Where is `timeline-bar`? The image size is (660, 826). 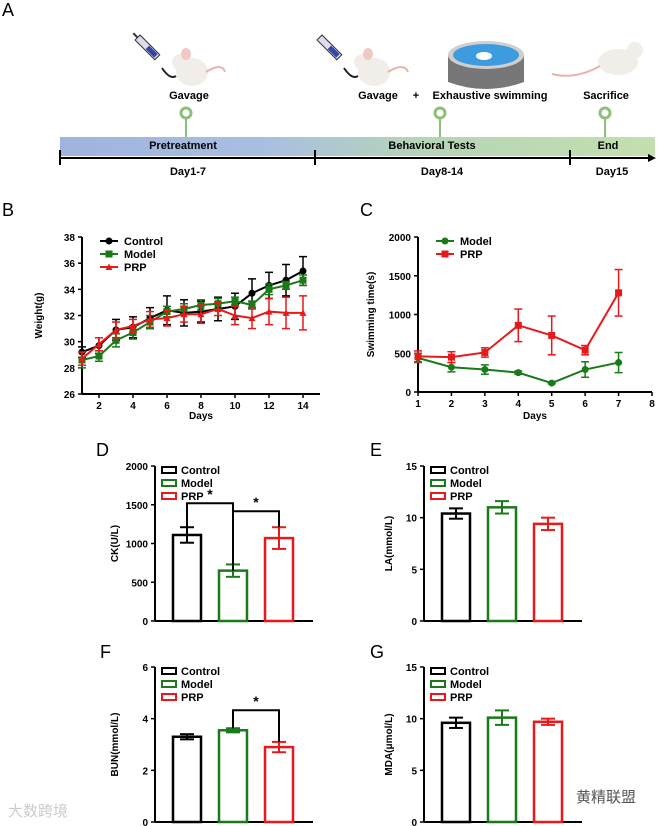
timeline-bar is located at coordinates (357, 146).